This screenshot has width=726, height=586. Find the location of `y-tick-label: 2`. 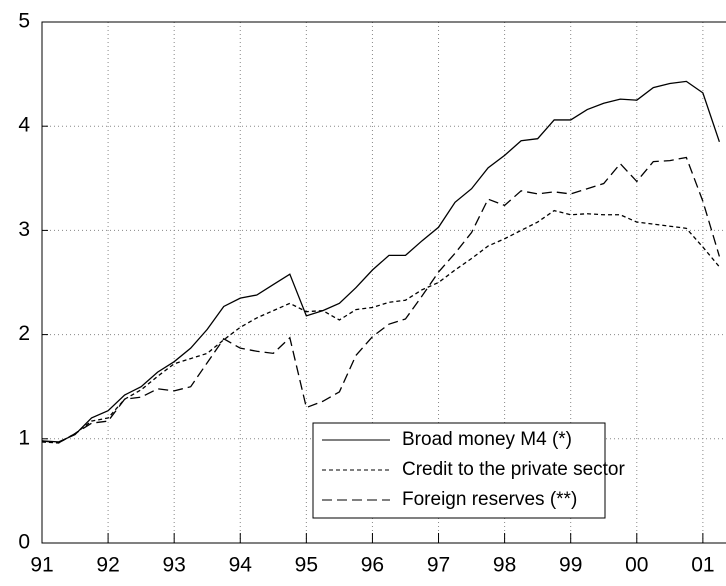

y-tick-label: 2 is located at coordinates (24, 333).